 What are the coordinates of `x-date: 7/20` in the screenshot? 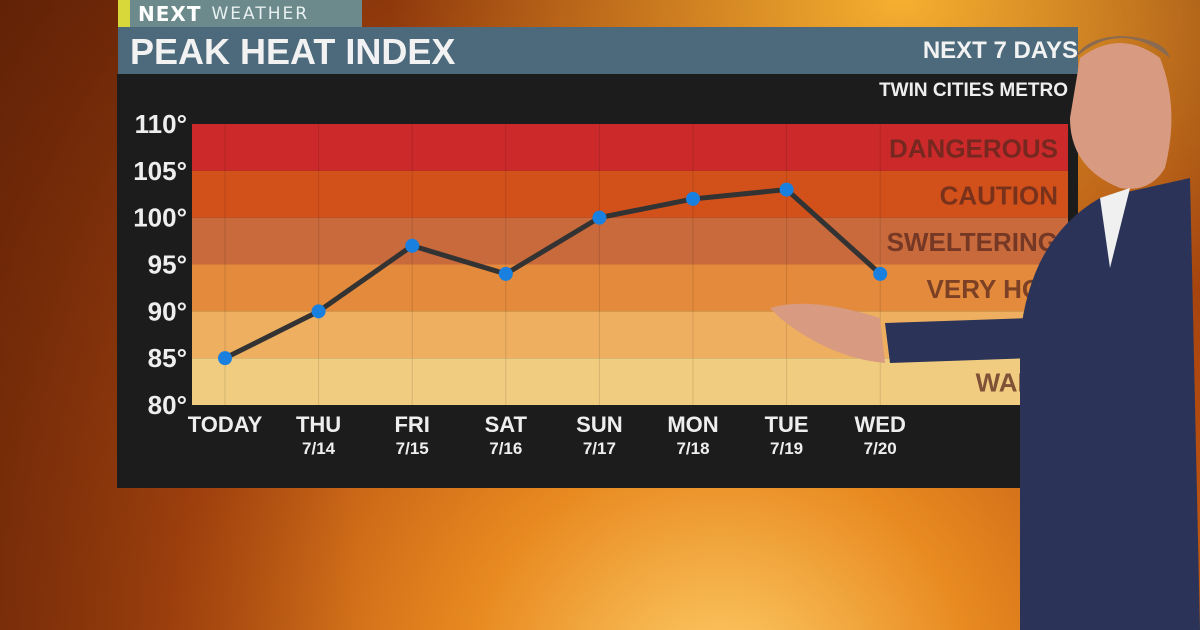 It's located at (880, 448).